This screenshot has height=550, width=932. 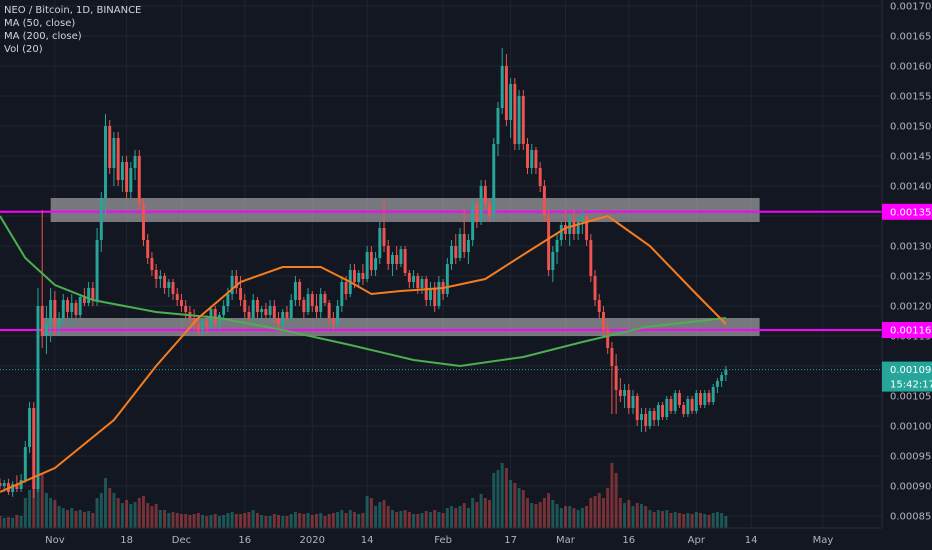 I want to click on symbol-title: NEO / Bitcoin, 1D, BINANCE, so click(x=73, y=10).